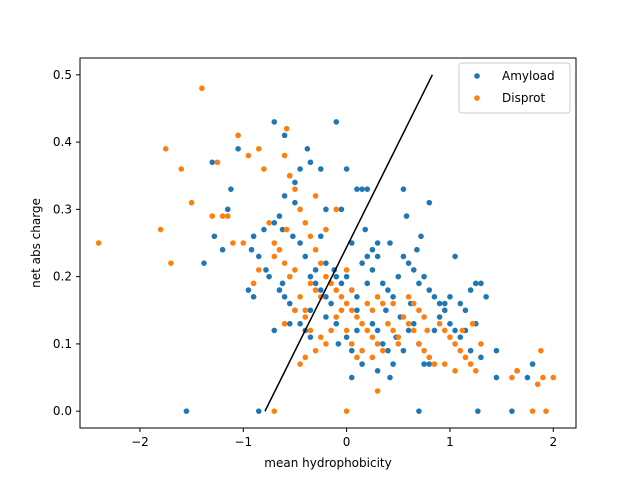 This screenshot has height=480, width=640. What do you see at coordinates (140, 442) in the screenshot?
I see `x-tick-label: −2` at bounding box center [140, 442].